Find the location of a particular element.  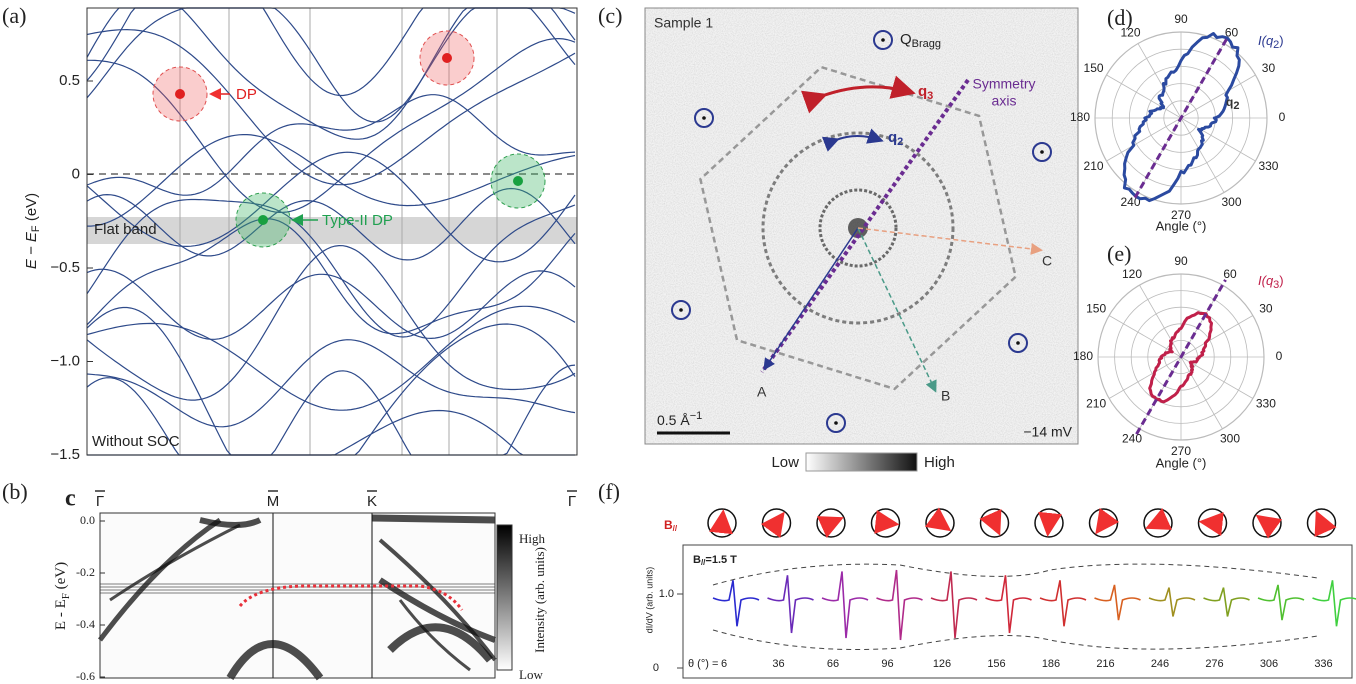

label-rest: =1.5 T is located at coordinates (721, 560).